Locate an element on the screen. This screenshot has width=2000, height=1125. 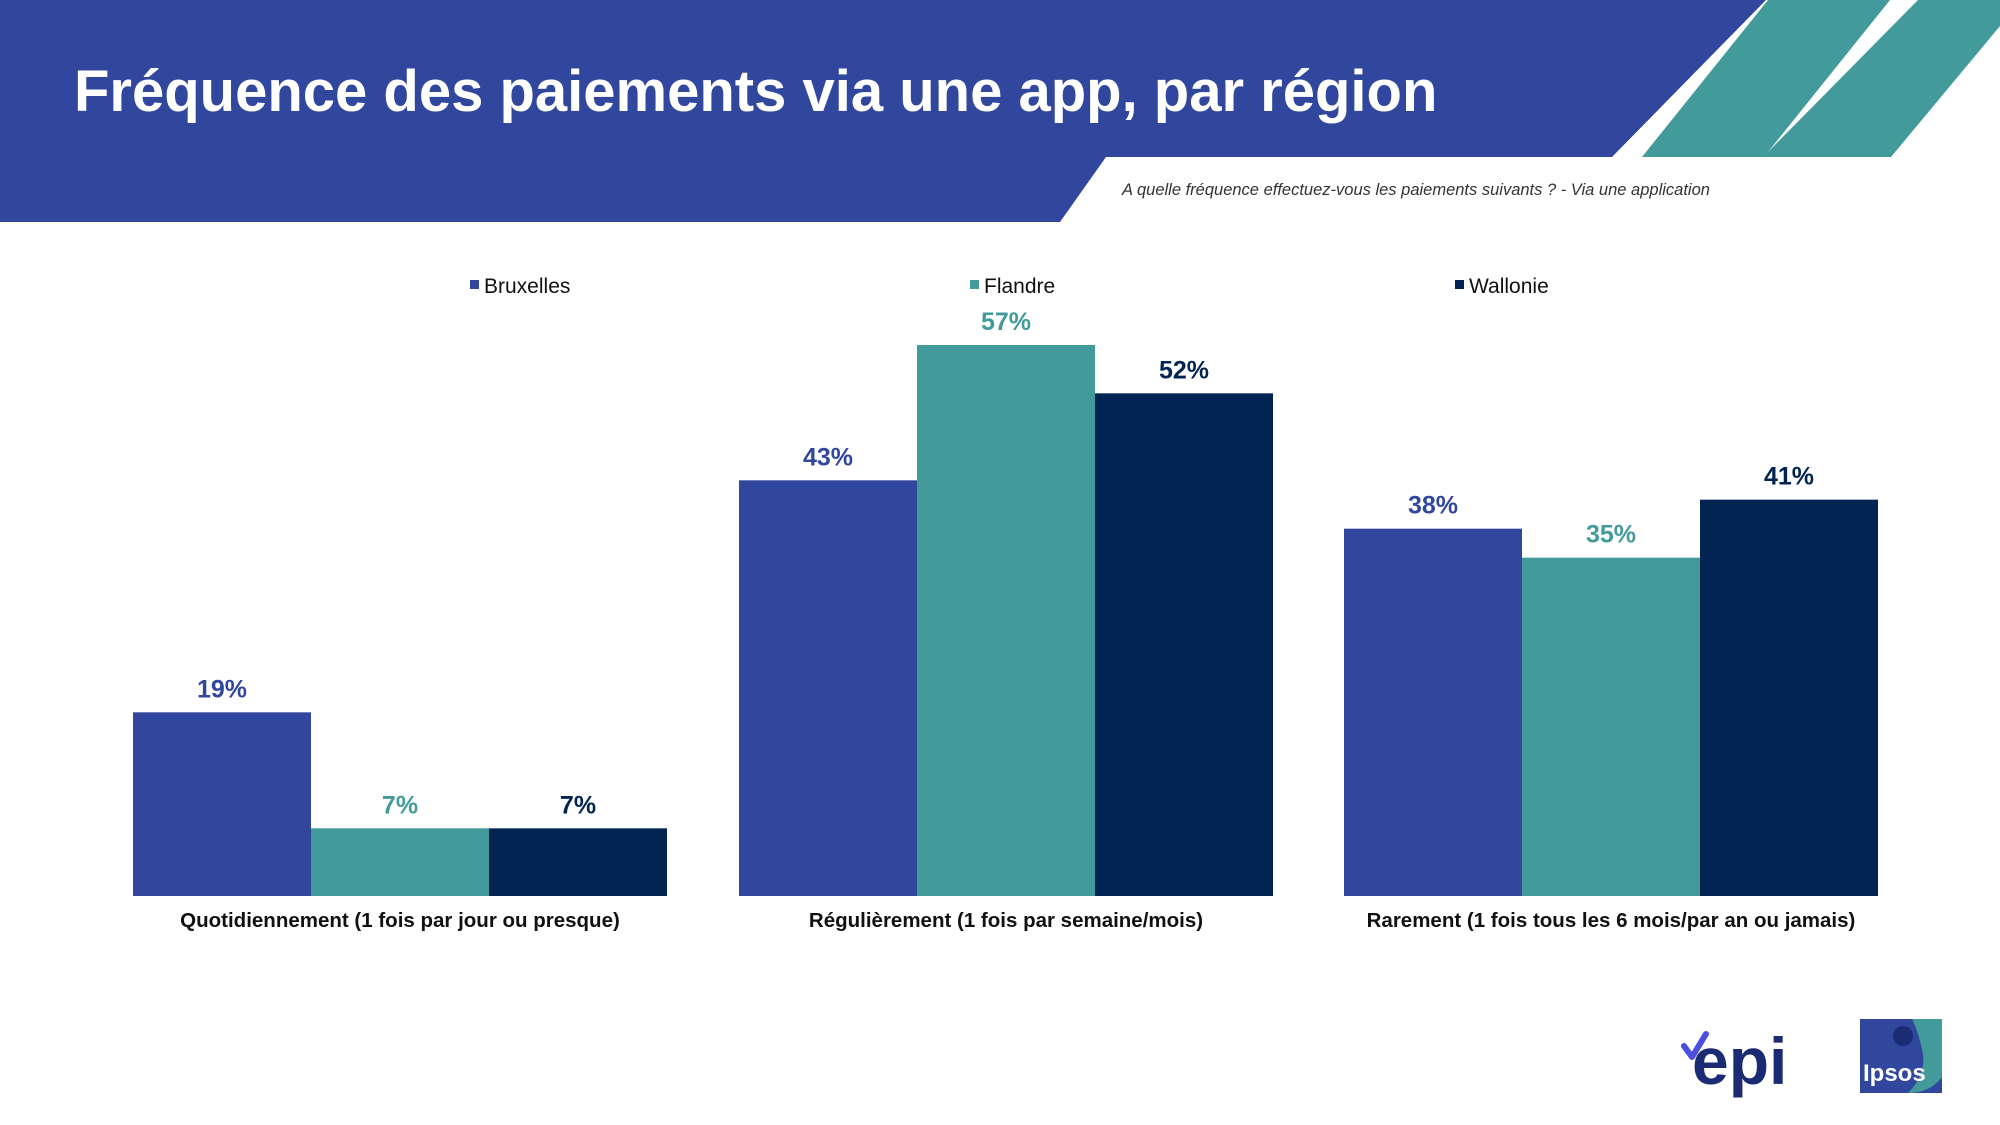
value-label-bruxelles-2: 43% is located at coordinates (828, 457).